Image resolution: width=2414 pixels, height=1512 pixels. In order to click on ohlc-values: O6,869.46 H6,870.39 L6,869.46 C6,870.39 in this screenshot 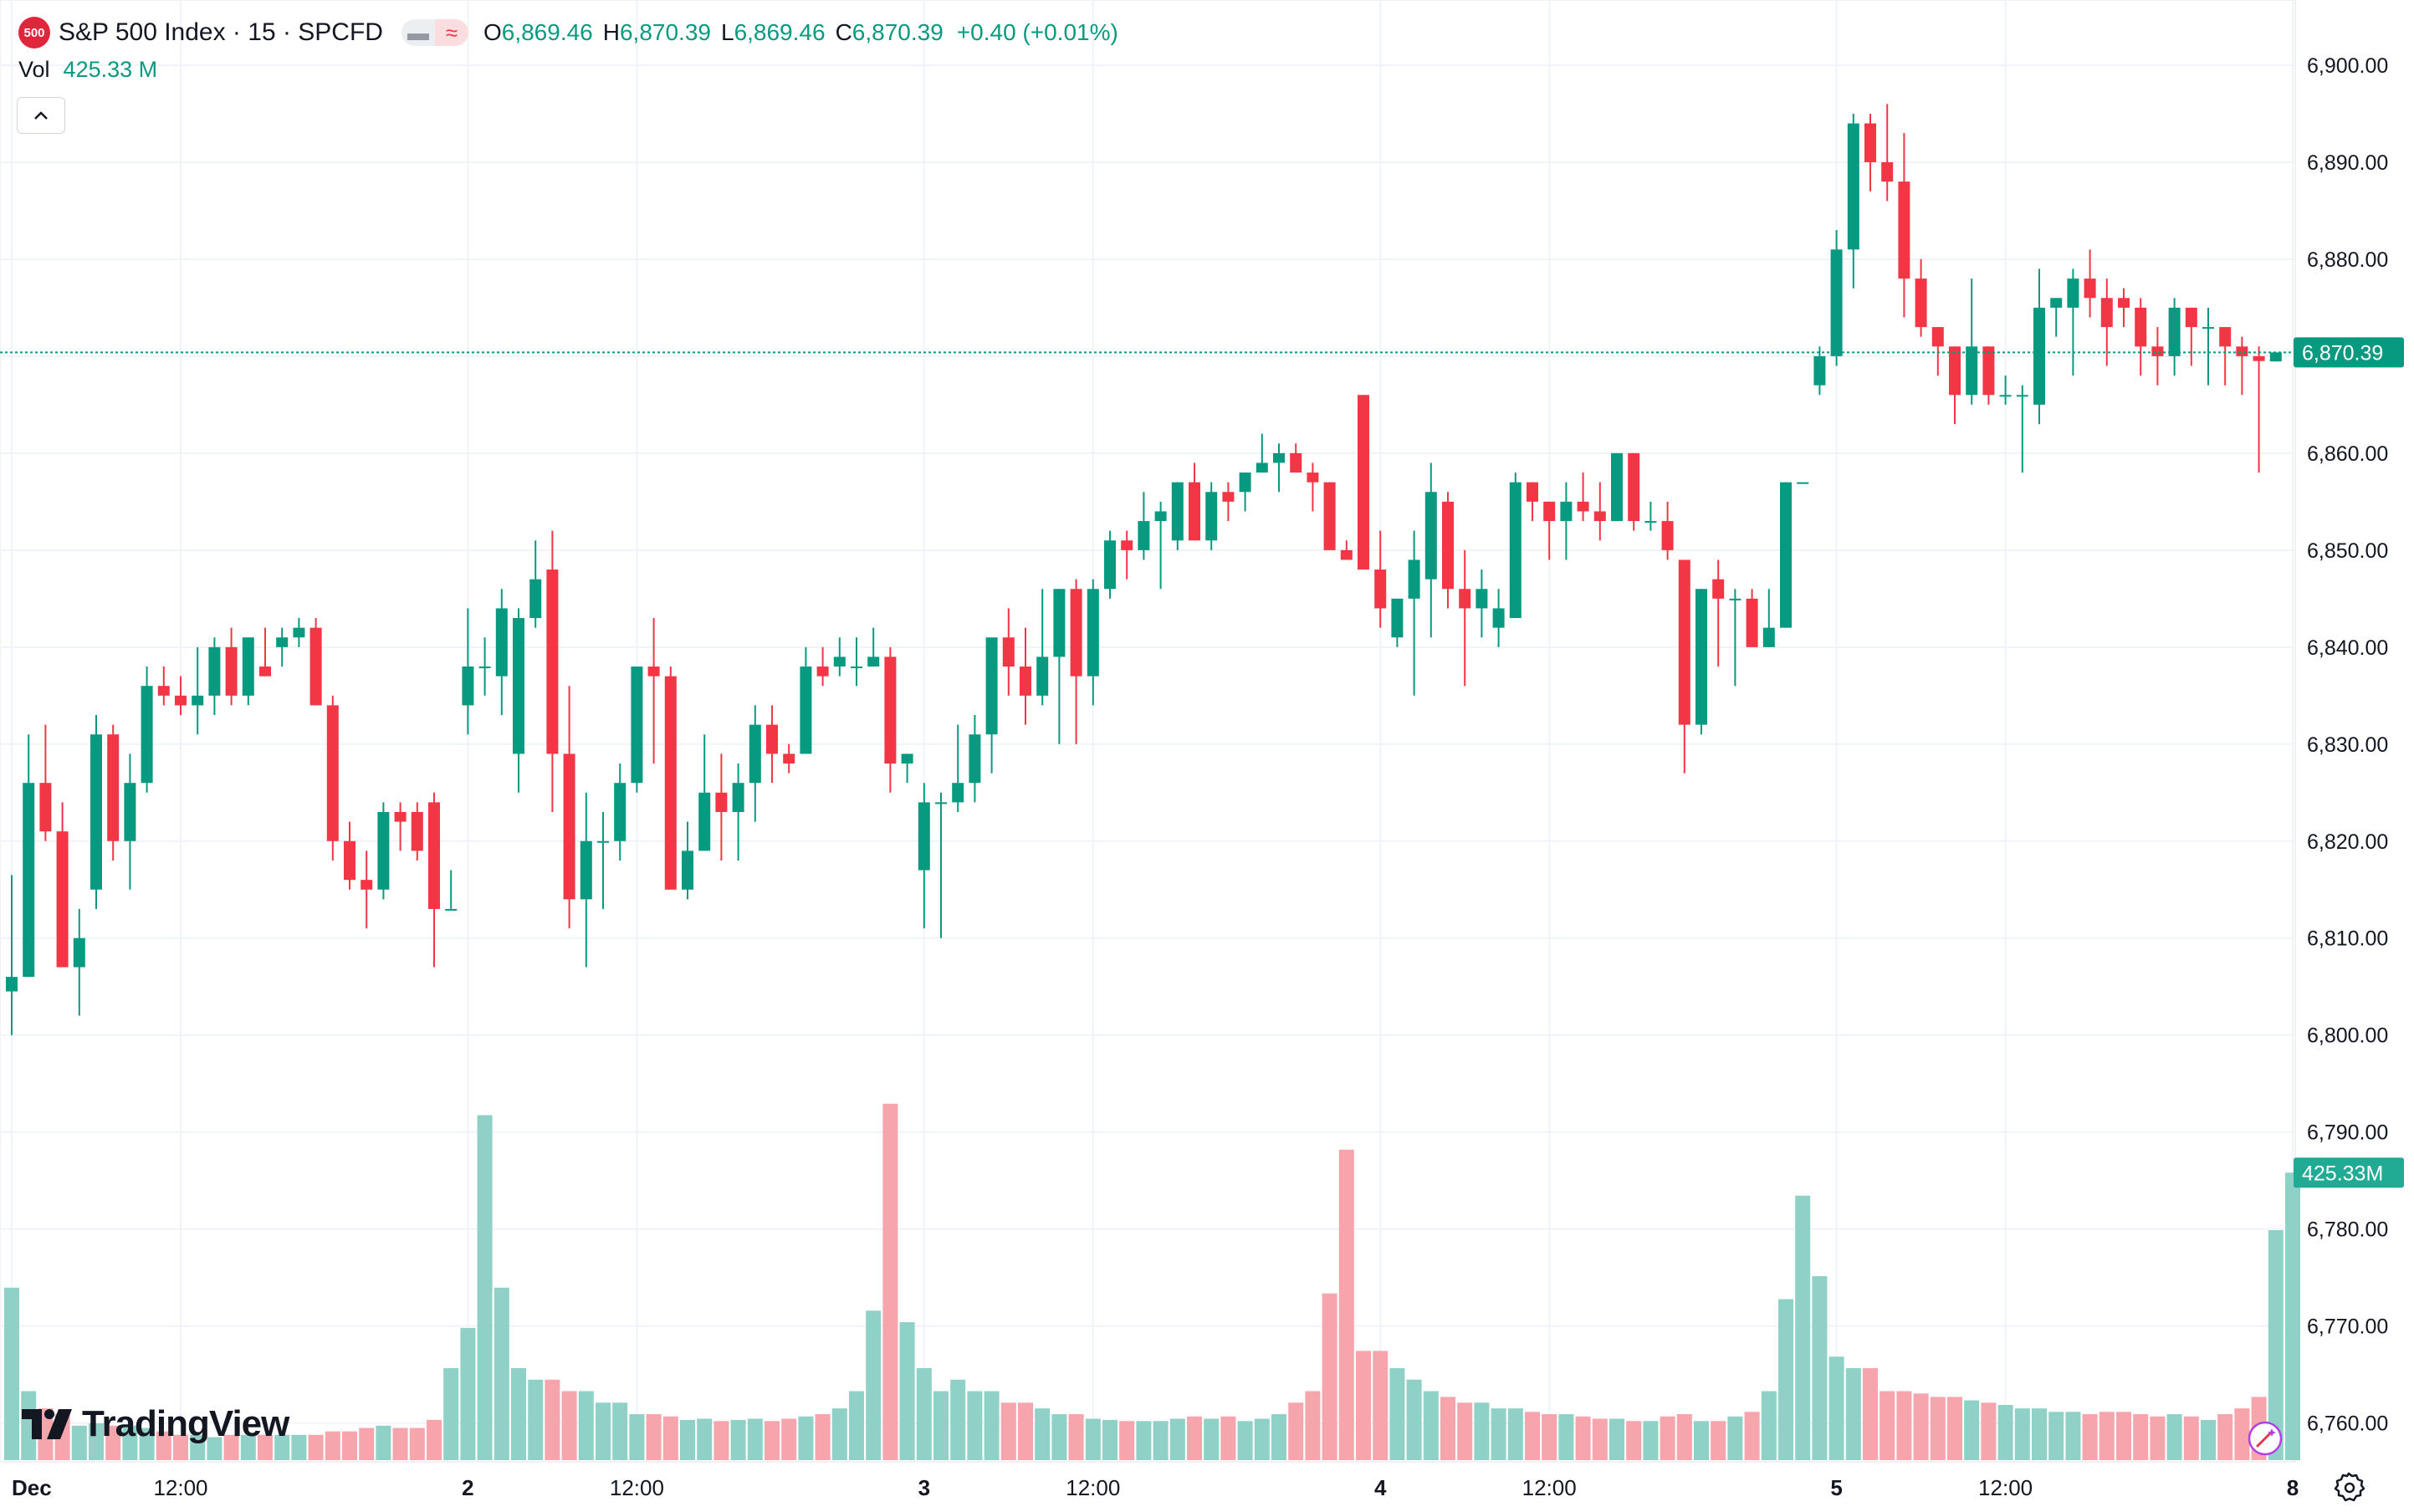, I will do `click(713, 32)`.